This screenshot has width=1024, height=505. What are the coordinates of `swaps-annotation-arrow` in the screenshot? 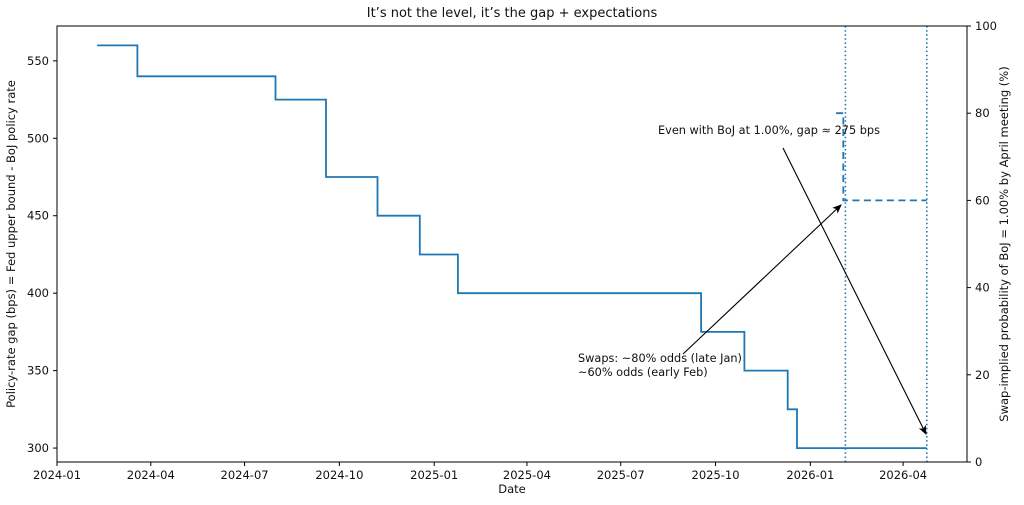 It's located at (762, 279).